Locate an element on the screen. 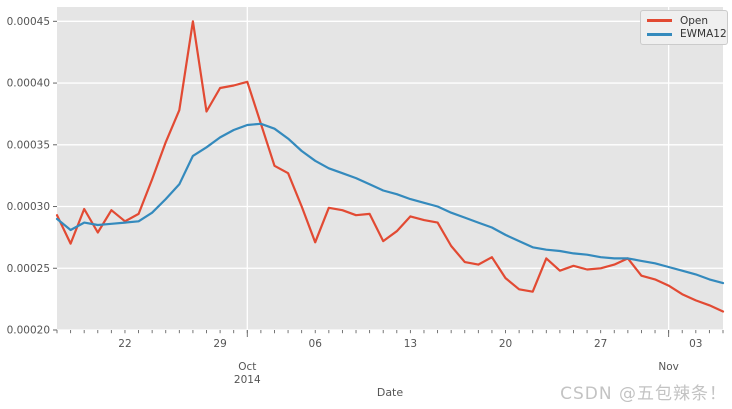 The height and width of the screenshot is (409, 732). legend-label-open: Open is located at coordinates (694, 20).